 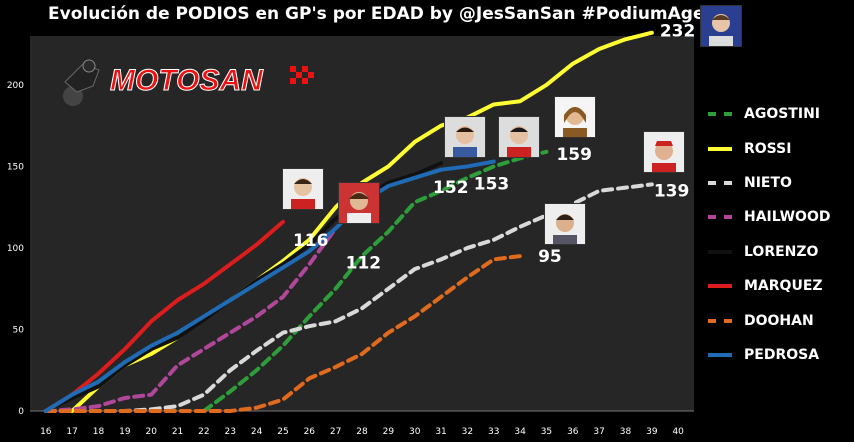 What do you see at coordinates (303, 189) in the screenshot?
I see `marquez-portrait` at bounding box center [303, 189].